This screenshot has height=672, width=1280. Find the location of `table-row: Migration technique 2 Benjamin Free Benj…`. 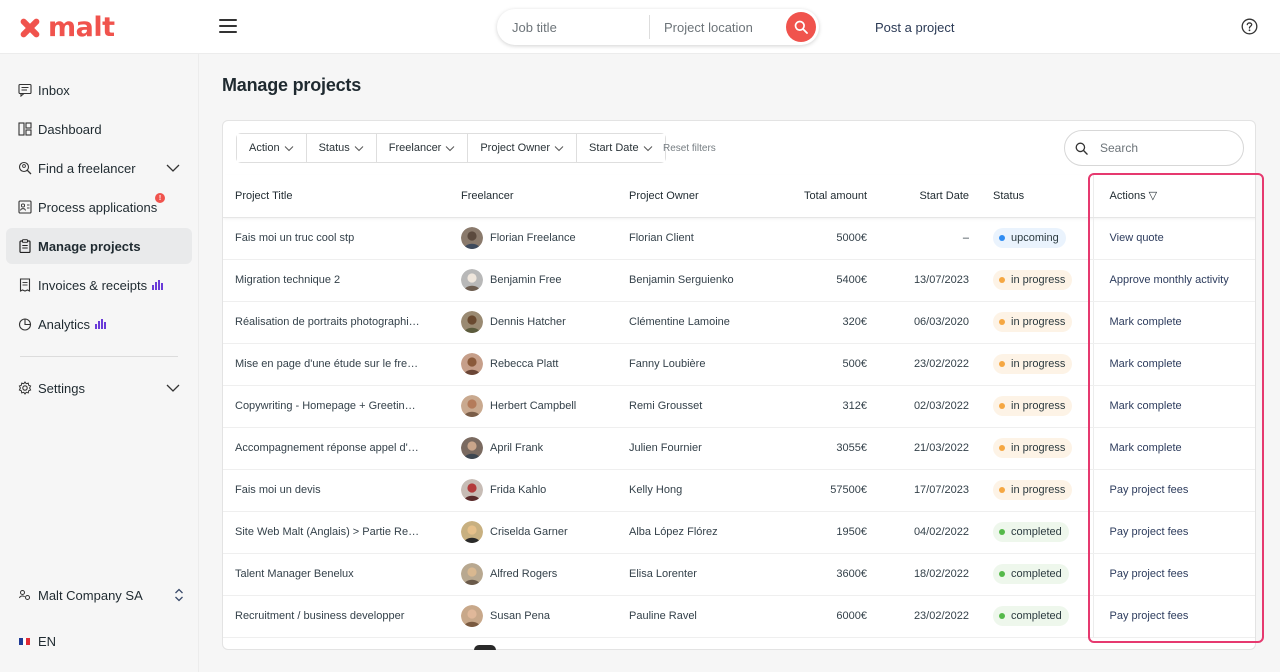

table-row: Migration technique 2 Benjamin Free Benj… is located at coordinates (739, 280).